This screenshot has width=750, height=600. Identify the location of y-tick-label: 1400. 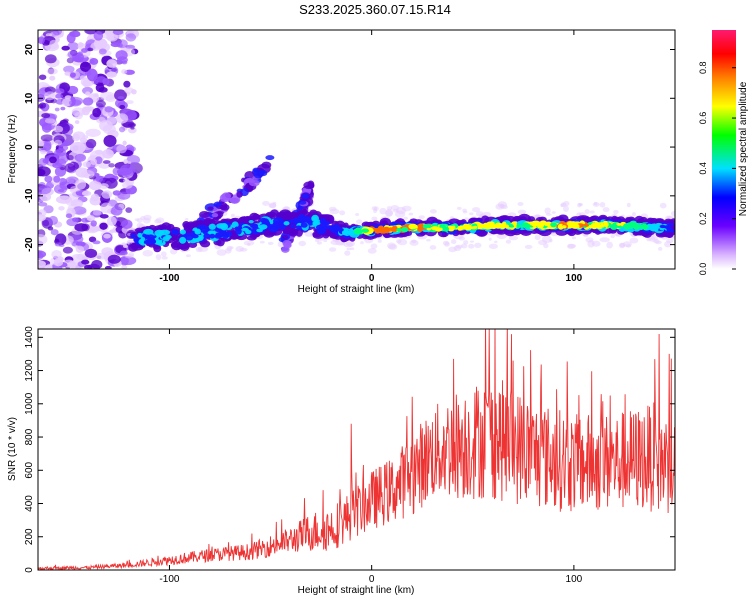
(29, 337).